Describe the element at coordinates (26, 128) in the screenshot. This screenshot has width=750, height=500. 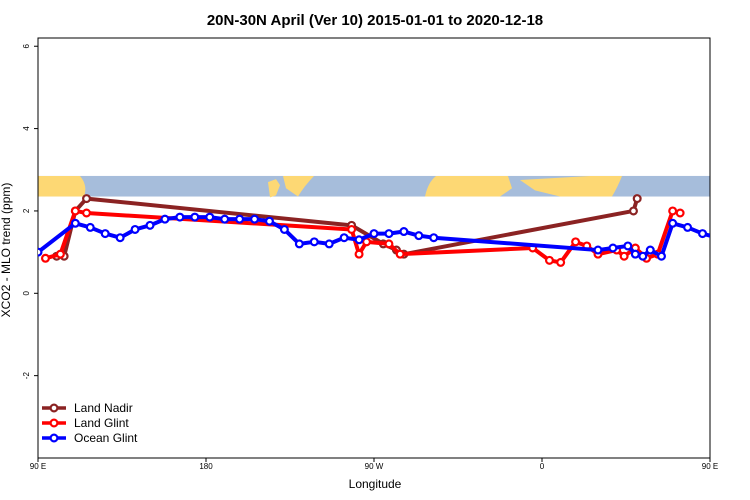
I see `y-tick-label-3: 4` at that location.